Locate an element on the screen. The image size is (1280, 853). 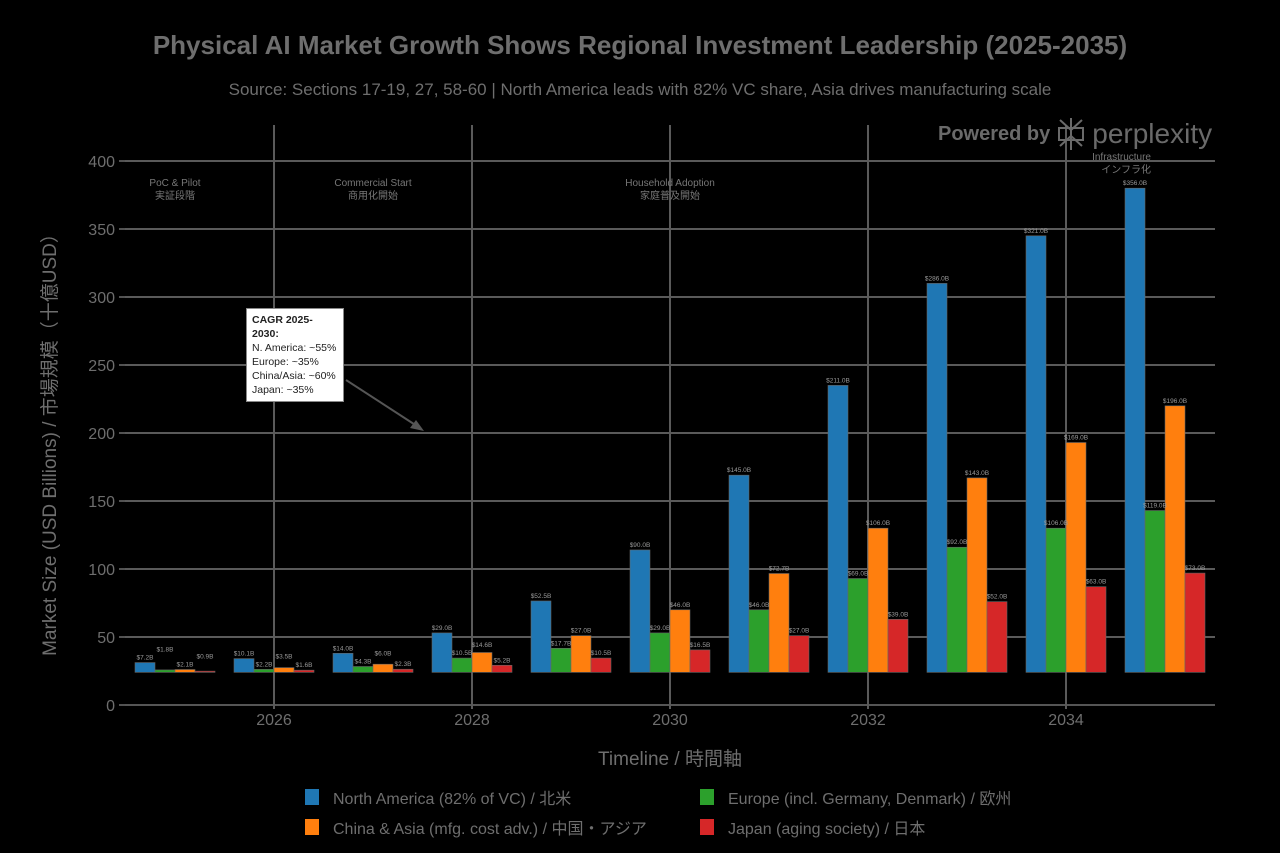
phase-label: Commercial Start is located at coordinates (372, 183).